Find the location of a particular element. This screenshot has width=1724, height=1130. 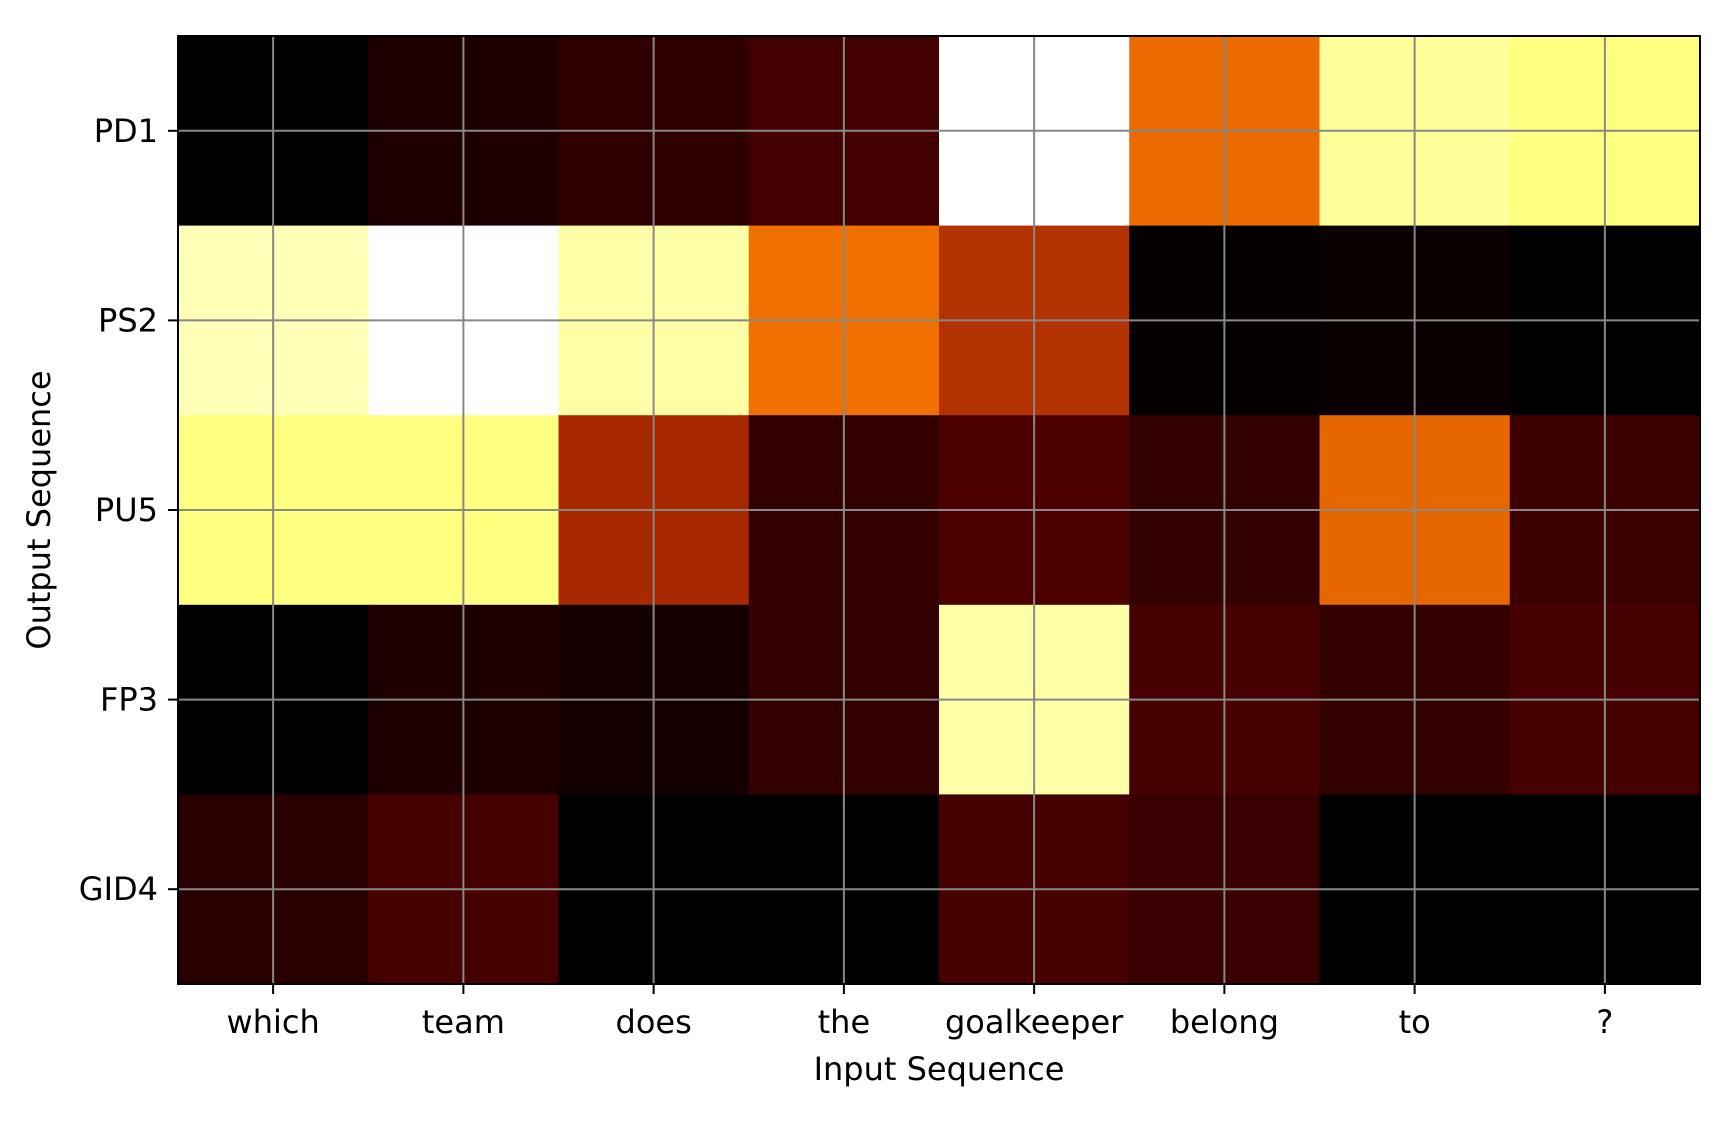

y-axis-label: Output Sequence is located at coordinates (39, 509).